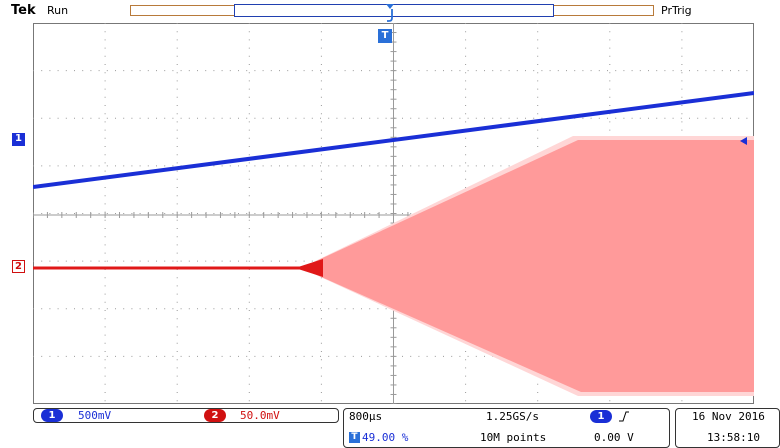 The height and width of the screenshot is (448, 780). What do you see at coordinates (728, 416) in the screenshot?
I see `date: 16 Nov 2016` at bounding box center [728, 416].